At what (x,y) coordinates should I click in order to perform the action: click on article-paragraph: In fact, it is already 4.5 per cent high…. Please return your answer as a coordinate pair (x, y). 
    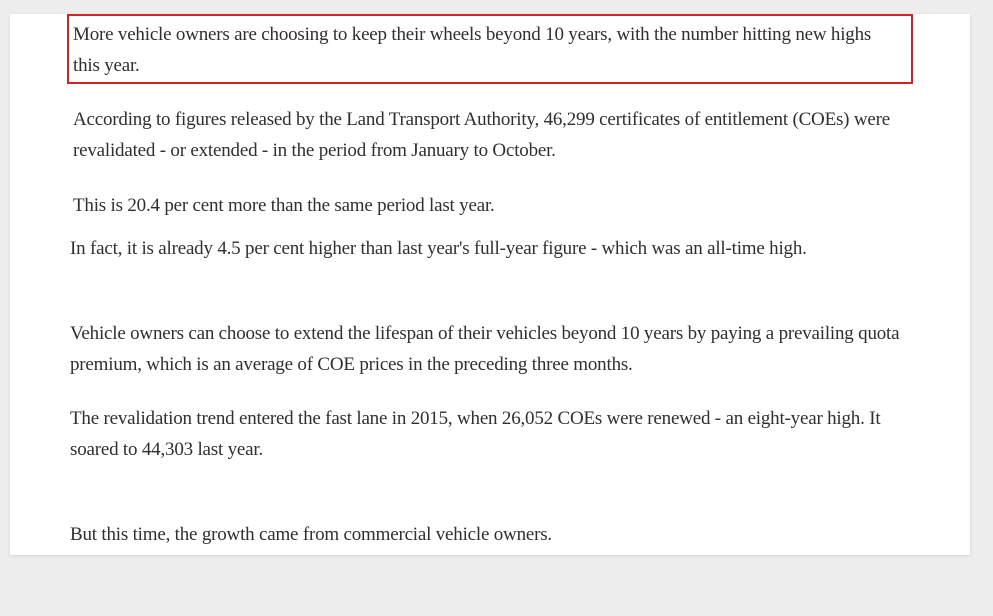
    Looking at the image, I should click on (438, 248).